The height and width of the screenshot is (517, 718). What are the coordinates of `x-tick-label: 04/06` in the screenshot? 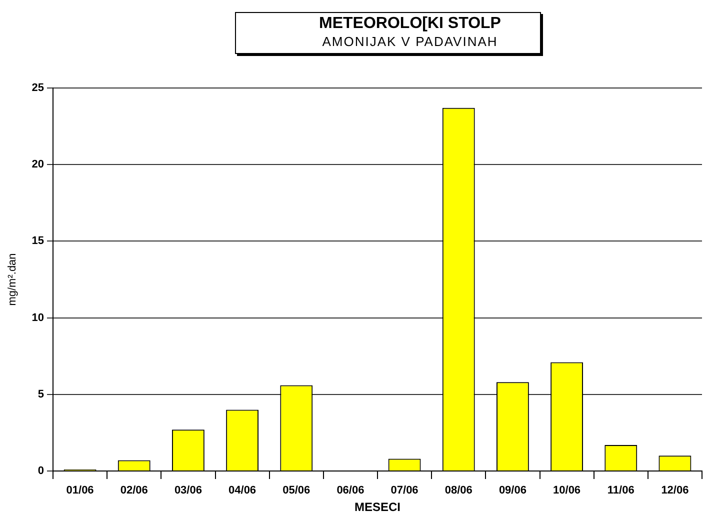 It's located at (242, 490).